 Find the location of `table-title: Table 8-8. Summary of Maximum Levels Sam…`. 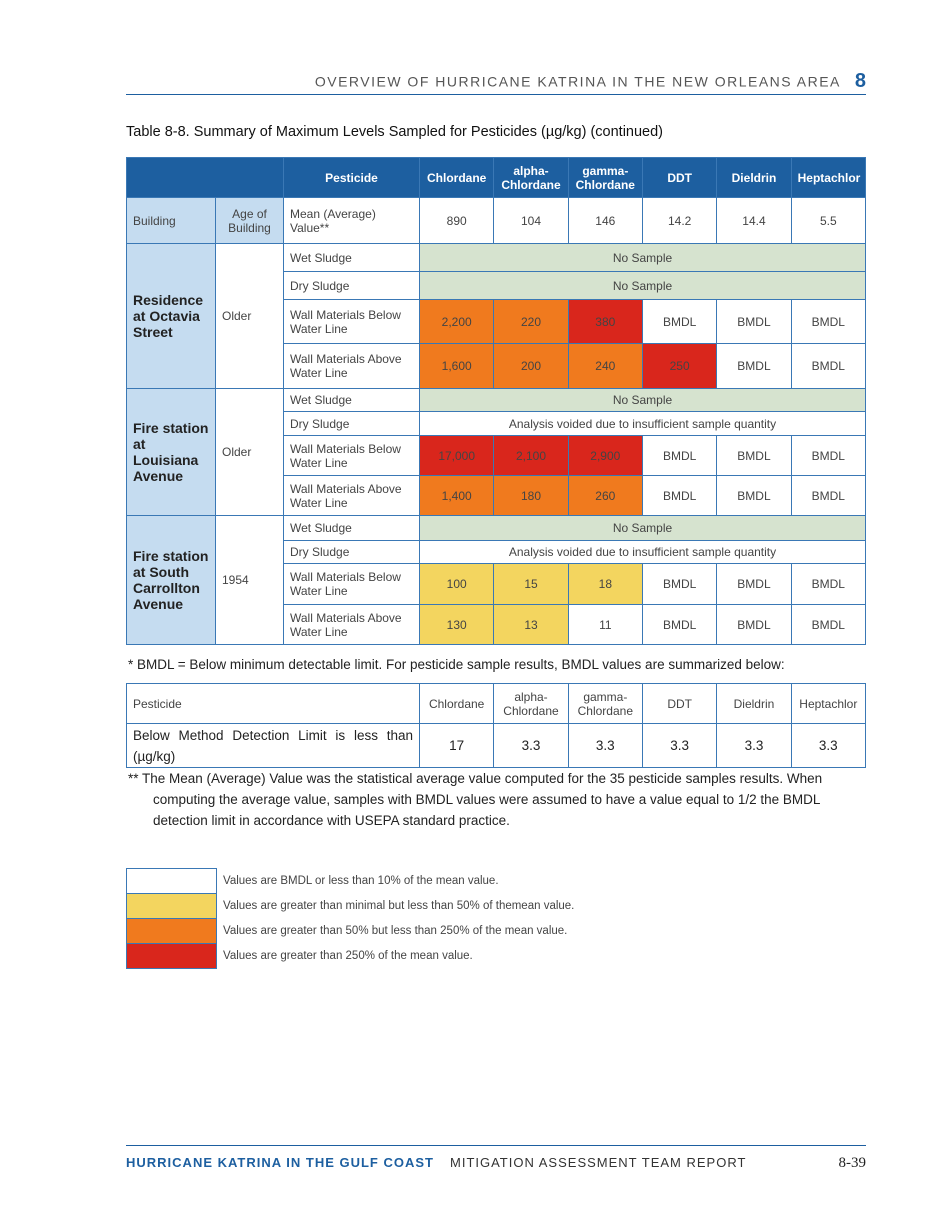

table-title: Table 8-8. Summary of Maximum Levels Sam… is located at coordinates (395, 132).